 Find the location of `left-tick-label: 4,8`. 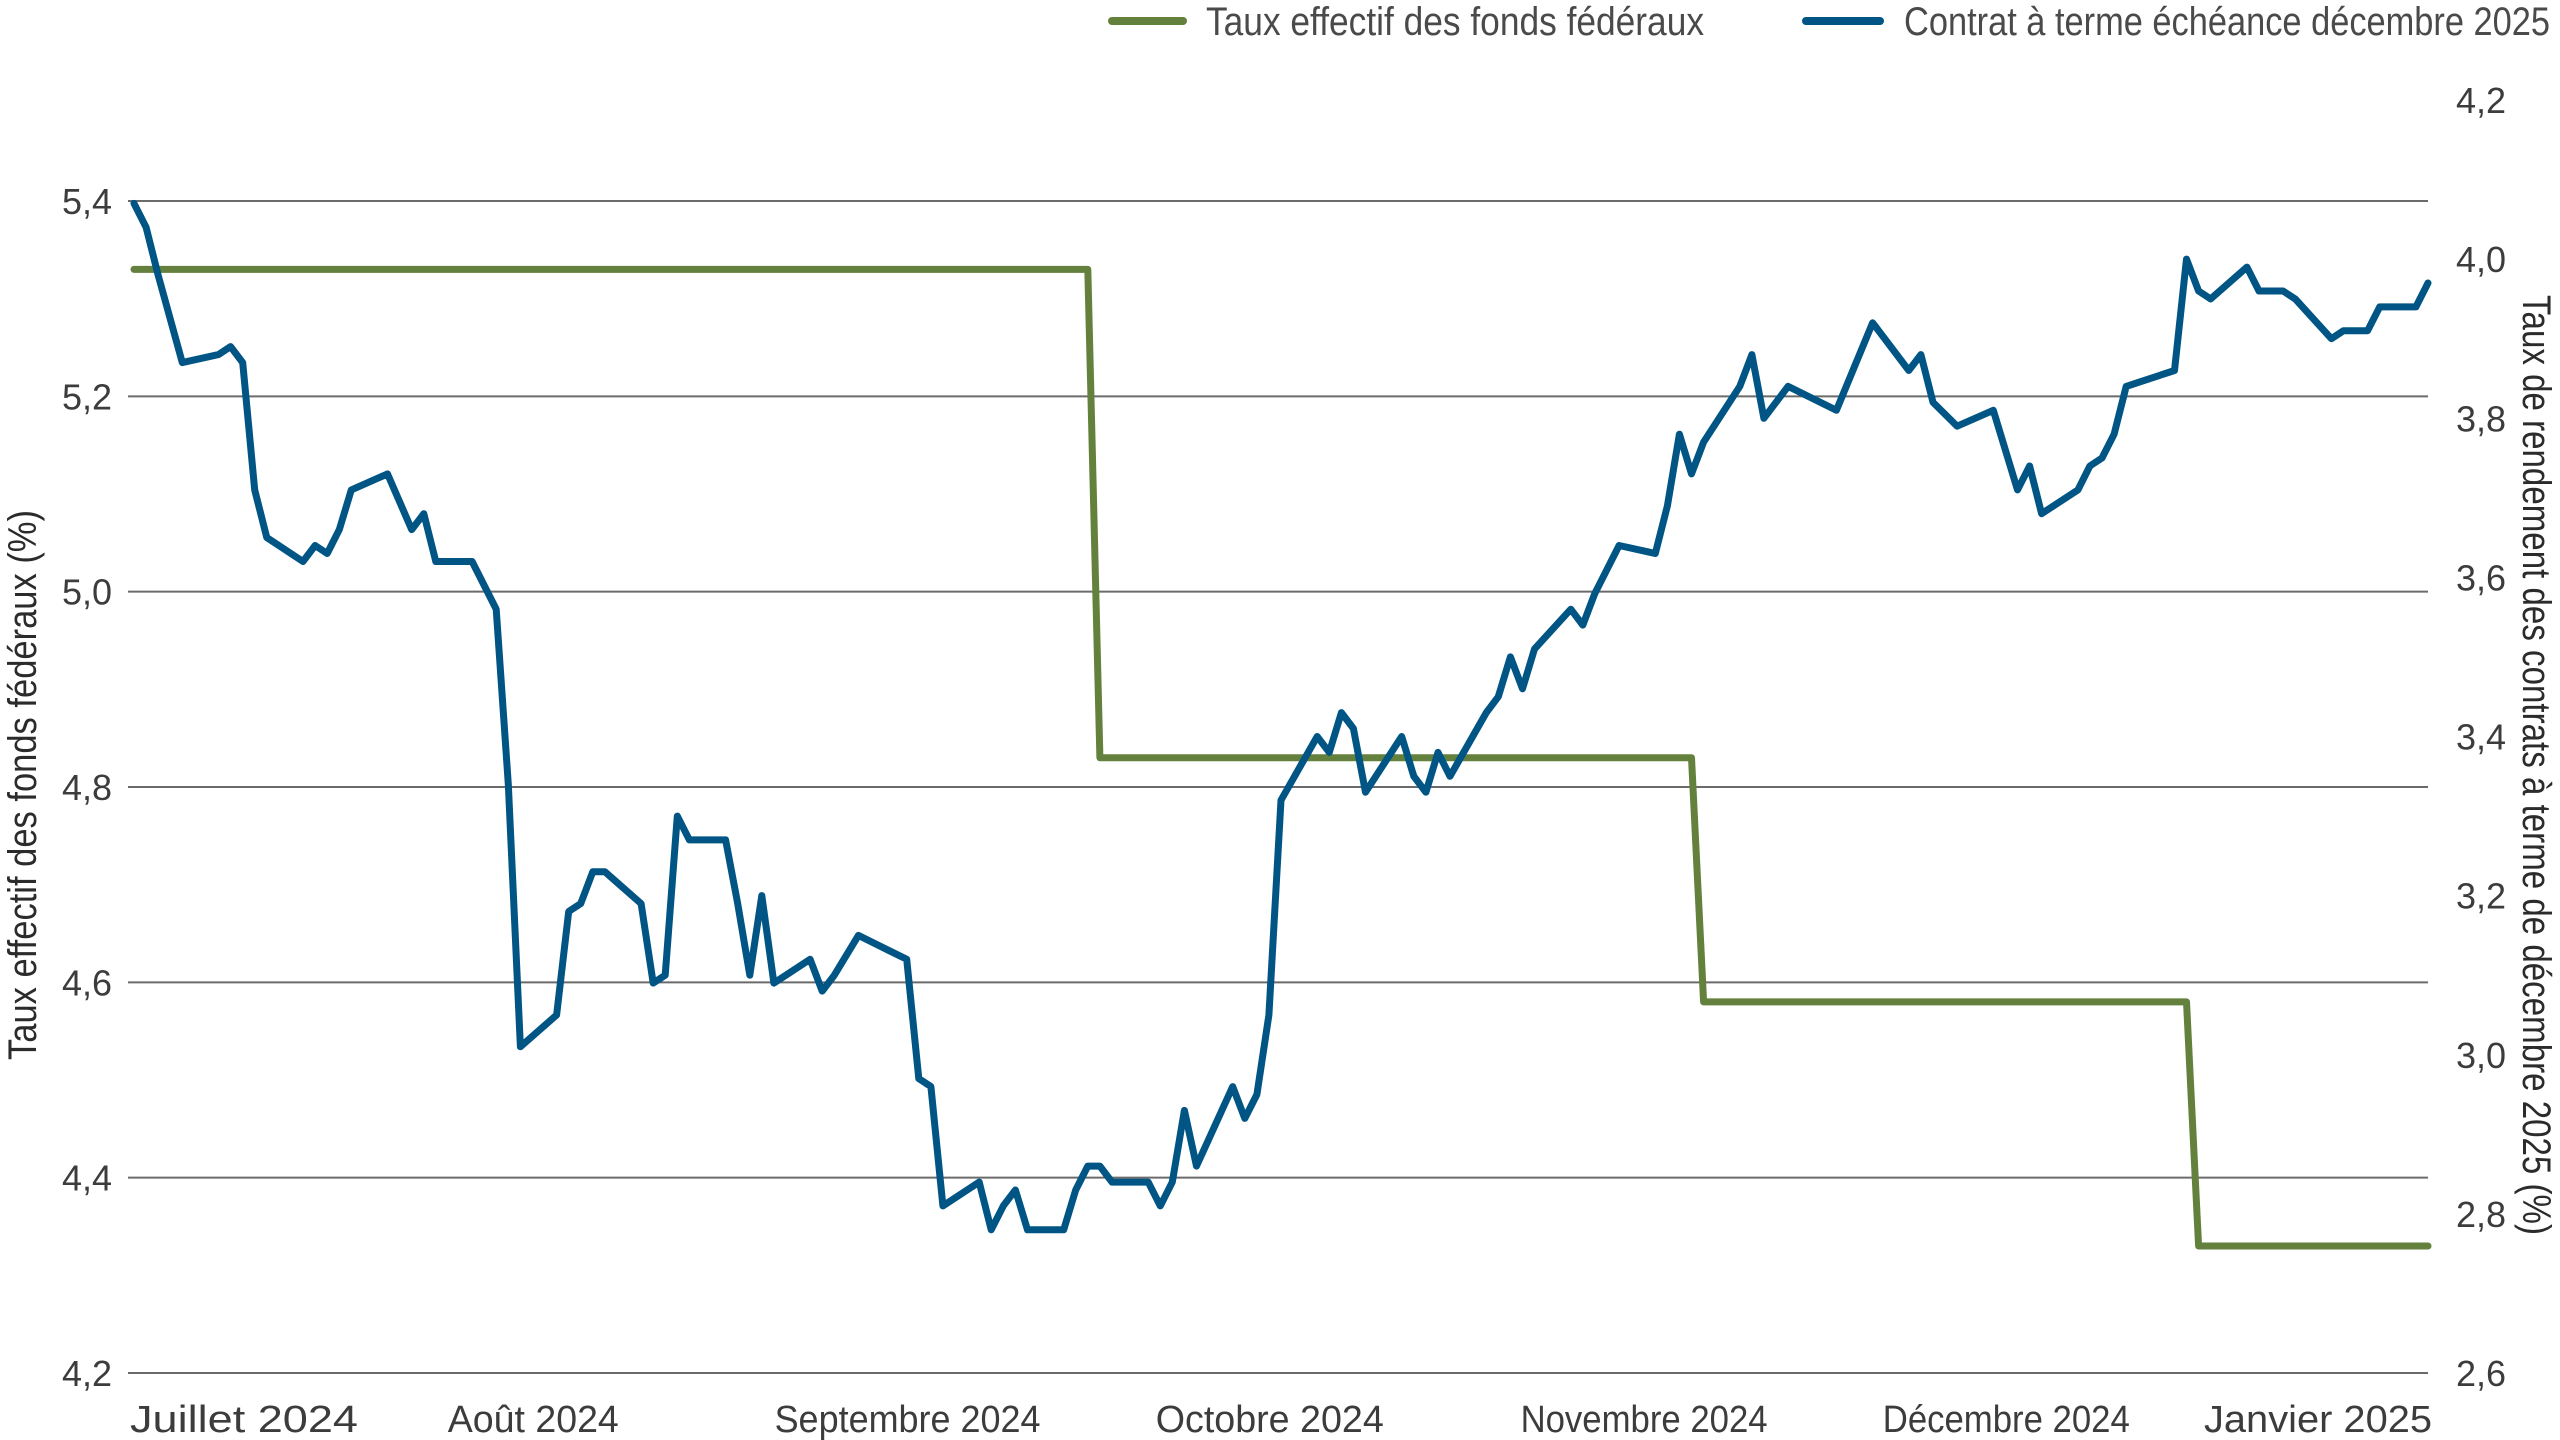

left-tick-label: 4,8 is located at coordinates (87, 787).